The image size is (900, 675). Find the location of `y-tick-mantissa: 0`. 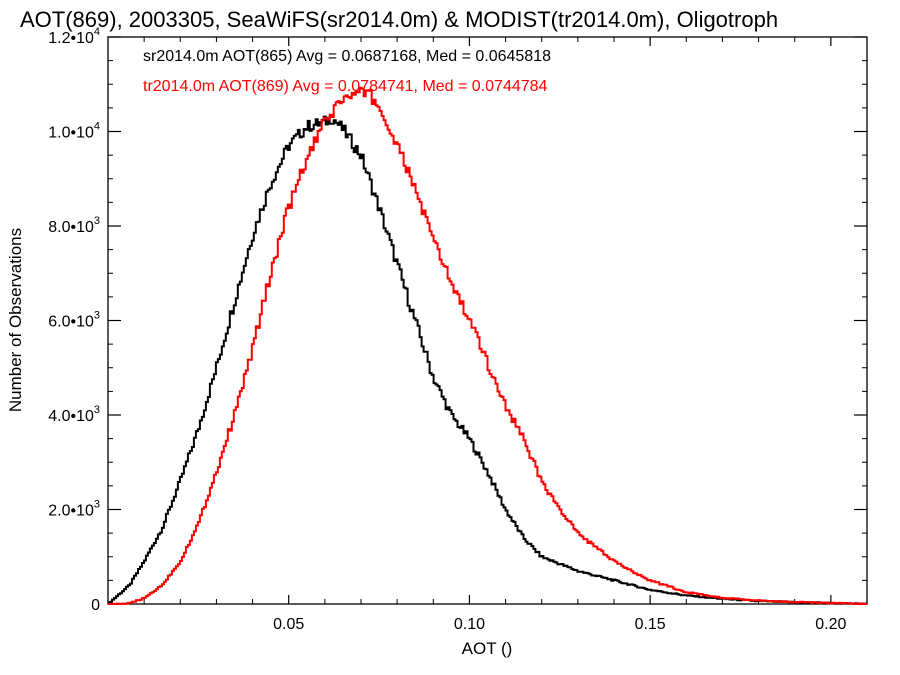

y-tick-mantissa: 0 is located at coordinates (95, 605).